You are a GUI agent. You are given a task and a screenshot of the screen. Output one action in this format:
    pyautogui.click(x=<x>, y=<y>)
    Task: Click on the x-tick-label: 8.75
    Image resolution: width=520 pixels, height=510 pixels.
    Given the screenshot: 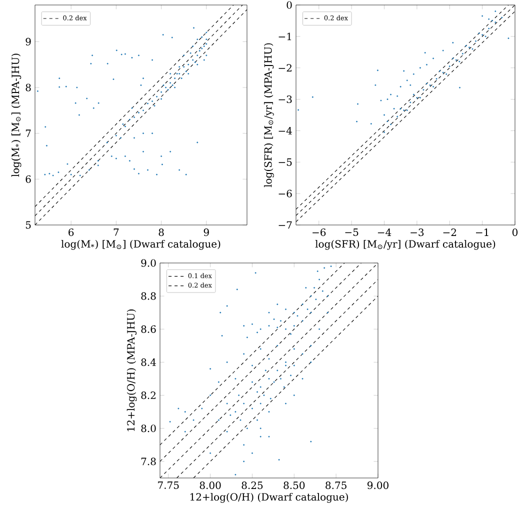 What is the action you would take?
    pyautogui.click(x=336, y=486)
    